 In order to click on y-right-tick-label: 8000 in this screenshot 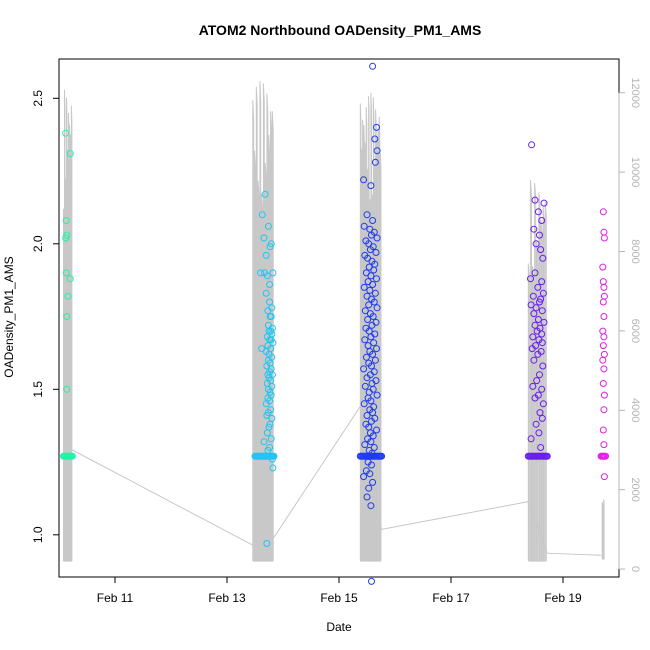, I will do `click(635, 251)`.